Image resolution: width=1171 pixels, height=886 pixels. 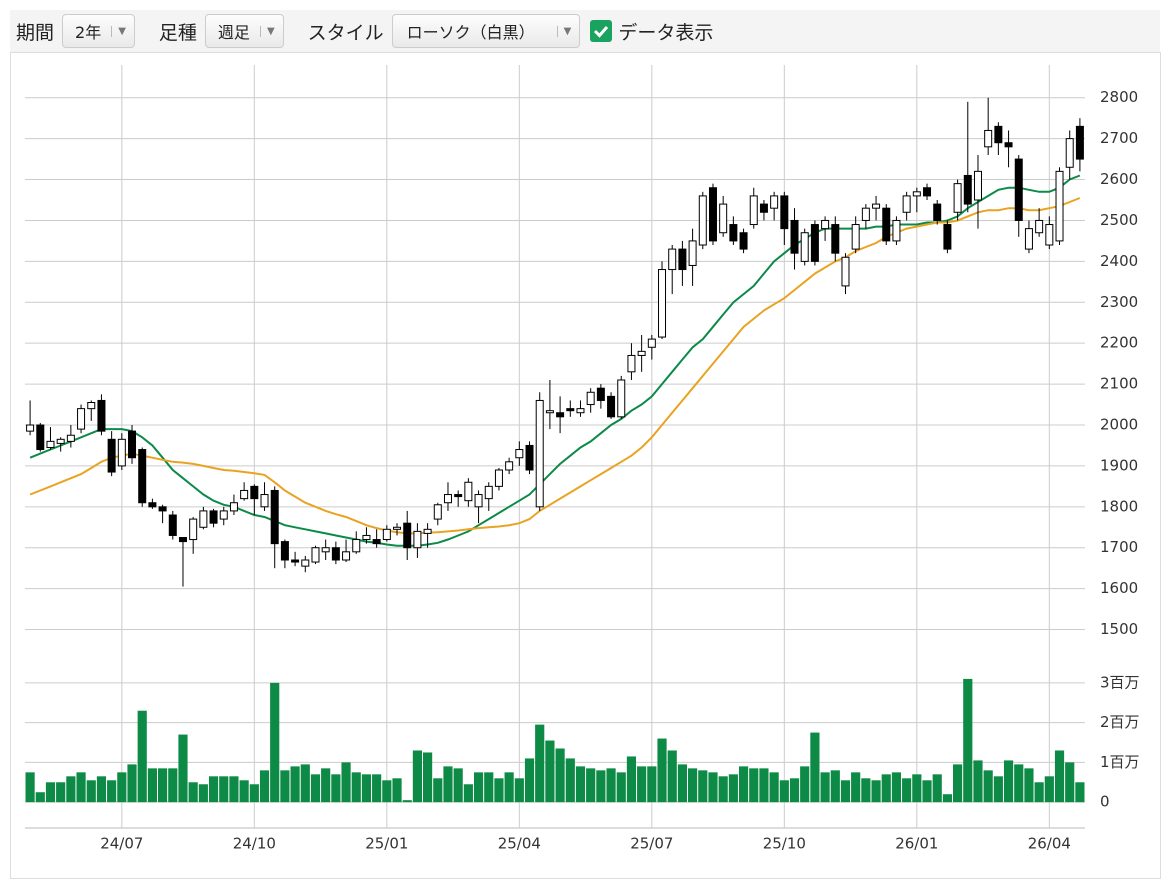 What do you see at coordinates (1119, 138) in the screenshot?
I see `y-tick-label: 2700` at bounding box center [1119, 138].